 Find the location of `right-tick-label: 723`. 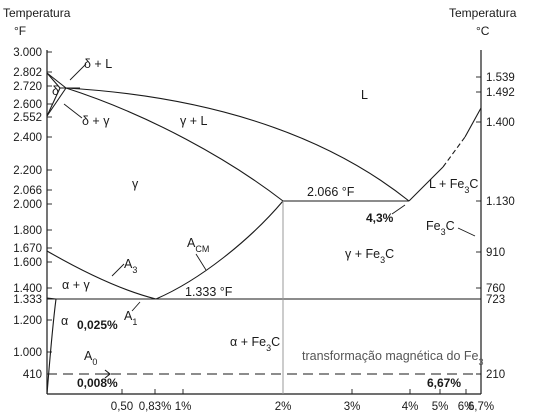

right-tick-label: 723 is located at coordinates (495, 300).